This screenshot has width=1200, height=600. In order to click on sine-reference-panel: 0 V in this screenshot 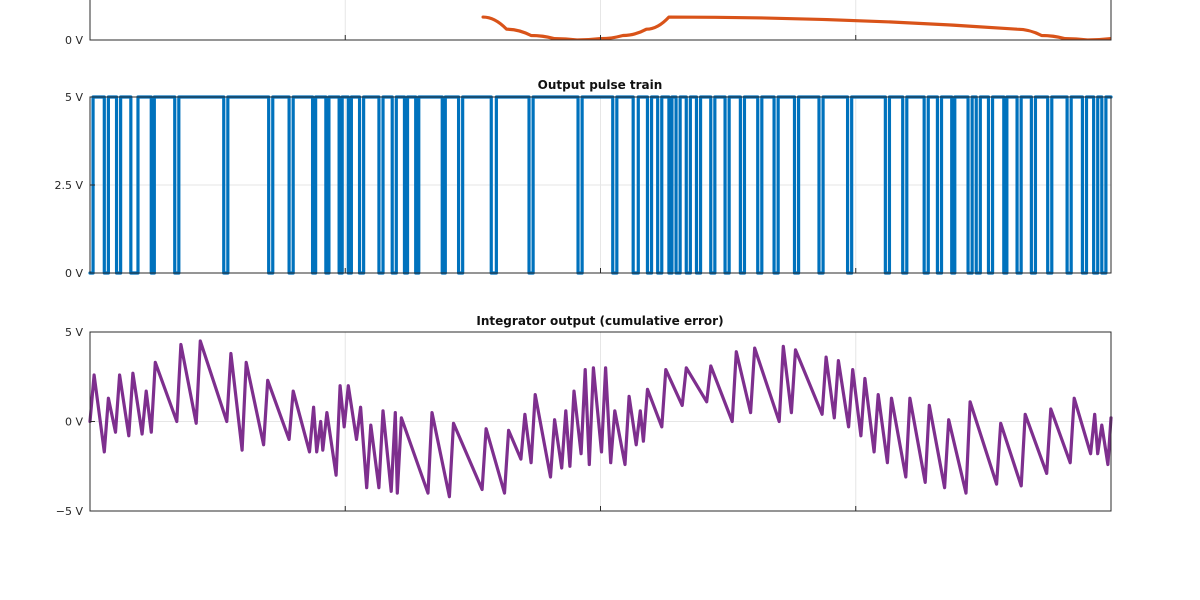, I will do `click(588, 23)`.